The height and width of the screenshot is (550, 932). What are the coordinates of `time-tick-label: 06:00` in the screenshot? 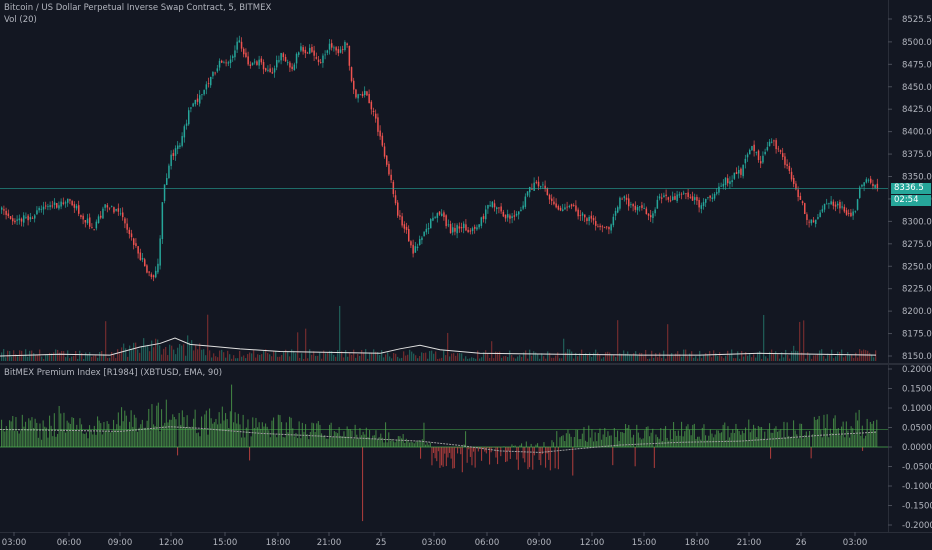 It's located at (487, 543).